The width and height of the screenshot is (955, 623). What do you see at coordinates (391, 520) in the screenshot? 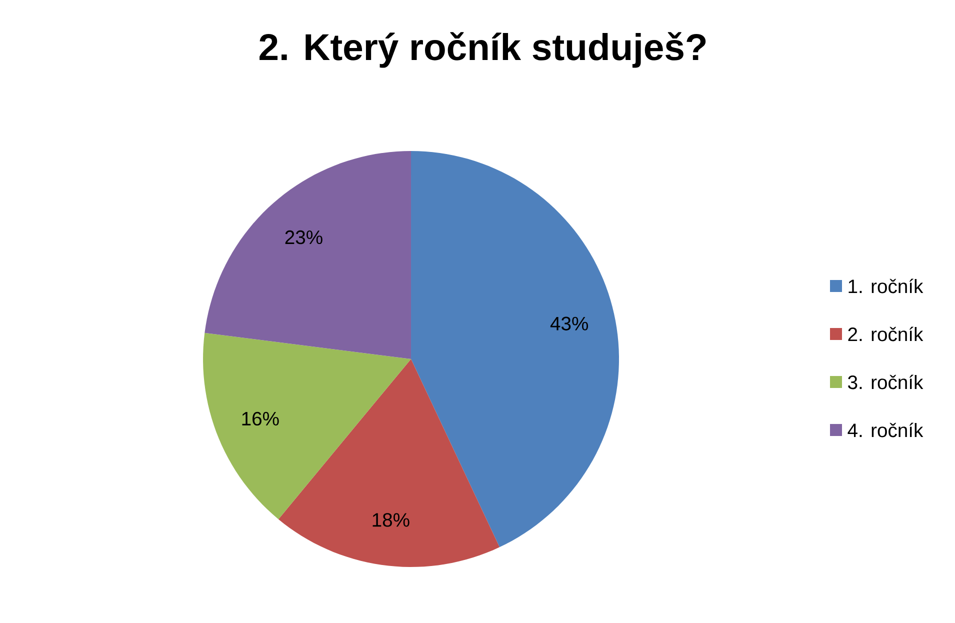
I see `data-label: 18%` at bounding box center [391, 520].